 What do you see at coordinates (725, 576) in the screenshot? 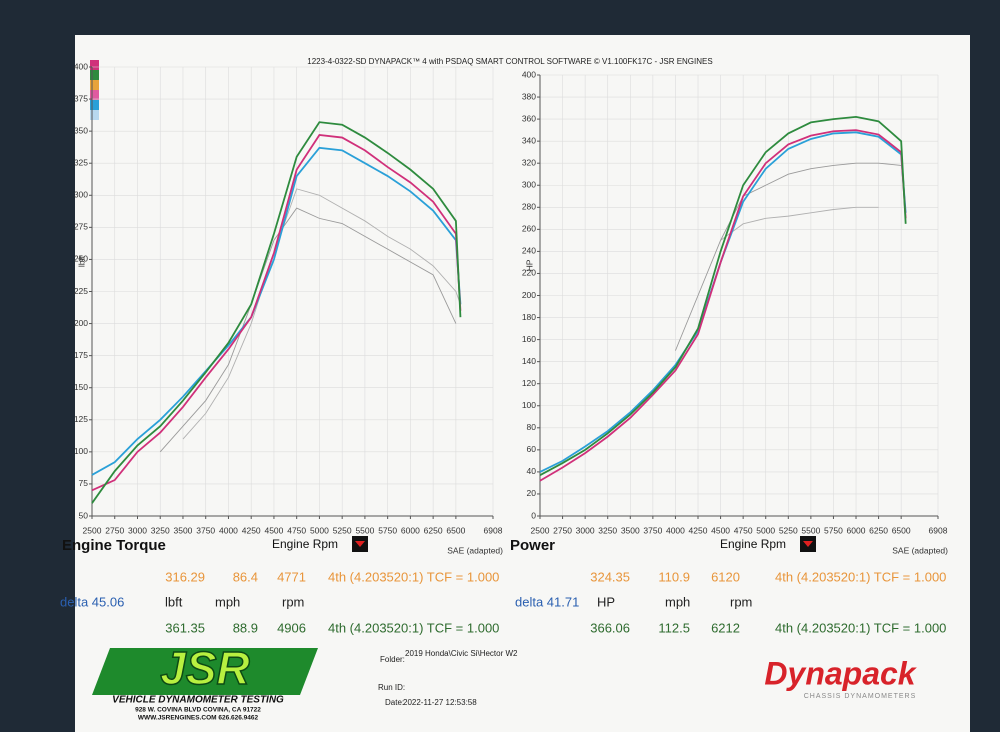
I see `stat: 6120` at bounding box center [725, 576].